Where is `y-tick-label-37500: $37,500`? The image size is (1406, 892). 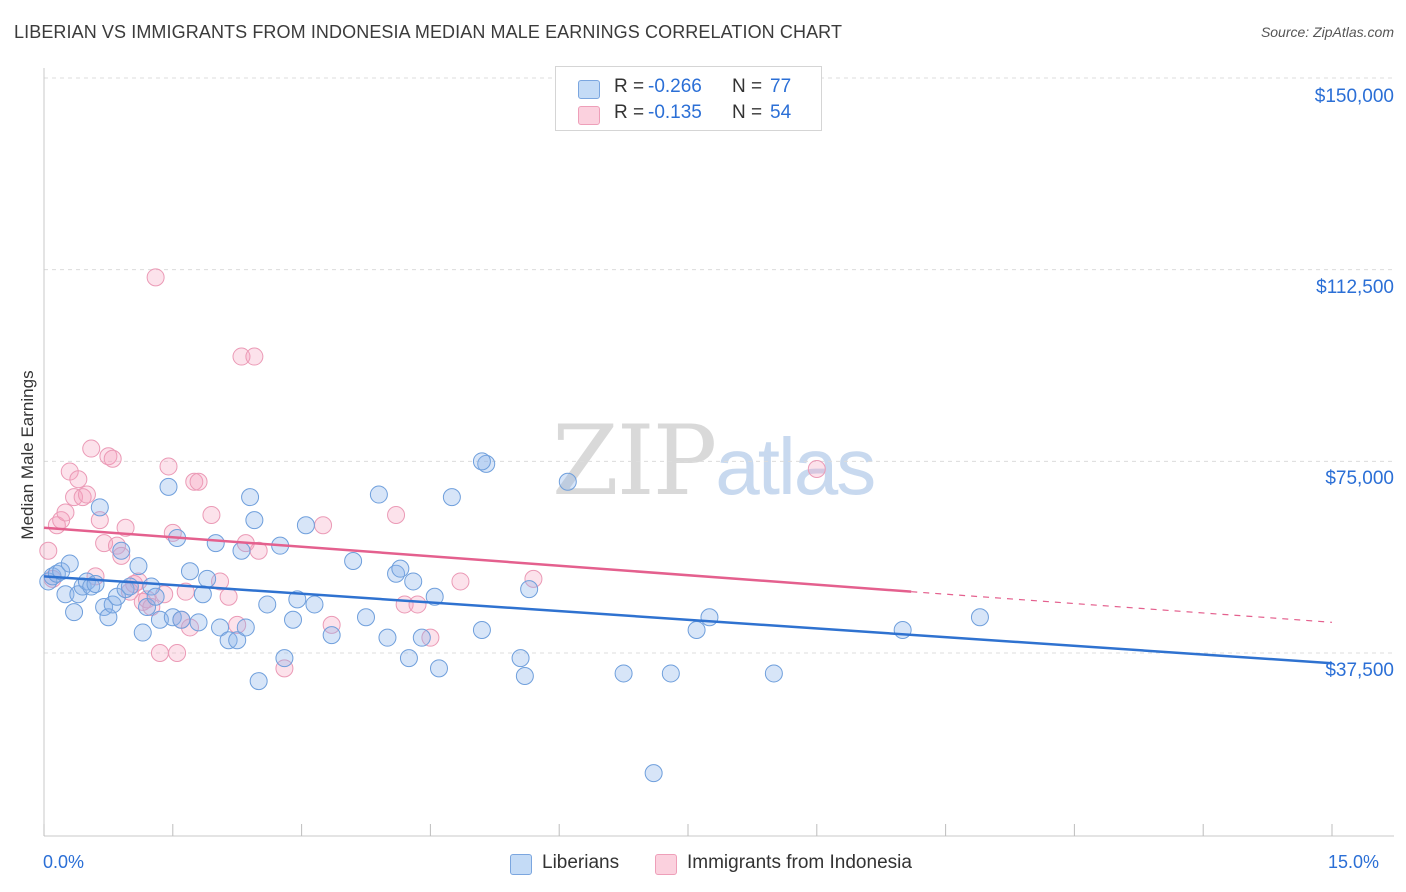
y-tick-label-37500: $37,500 is located at coordinates (1359, 670).